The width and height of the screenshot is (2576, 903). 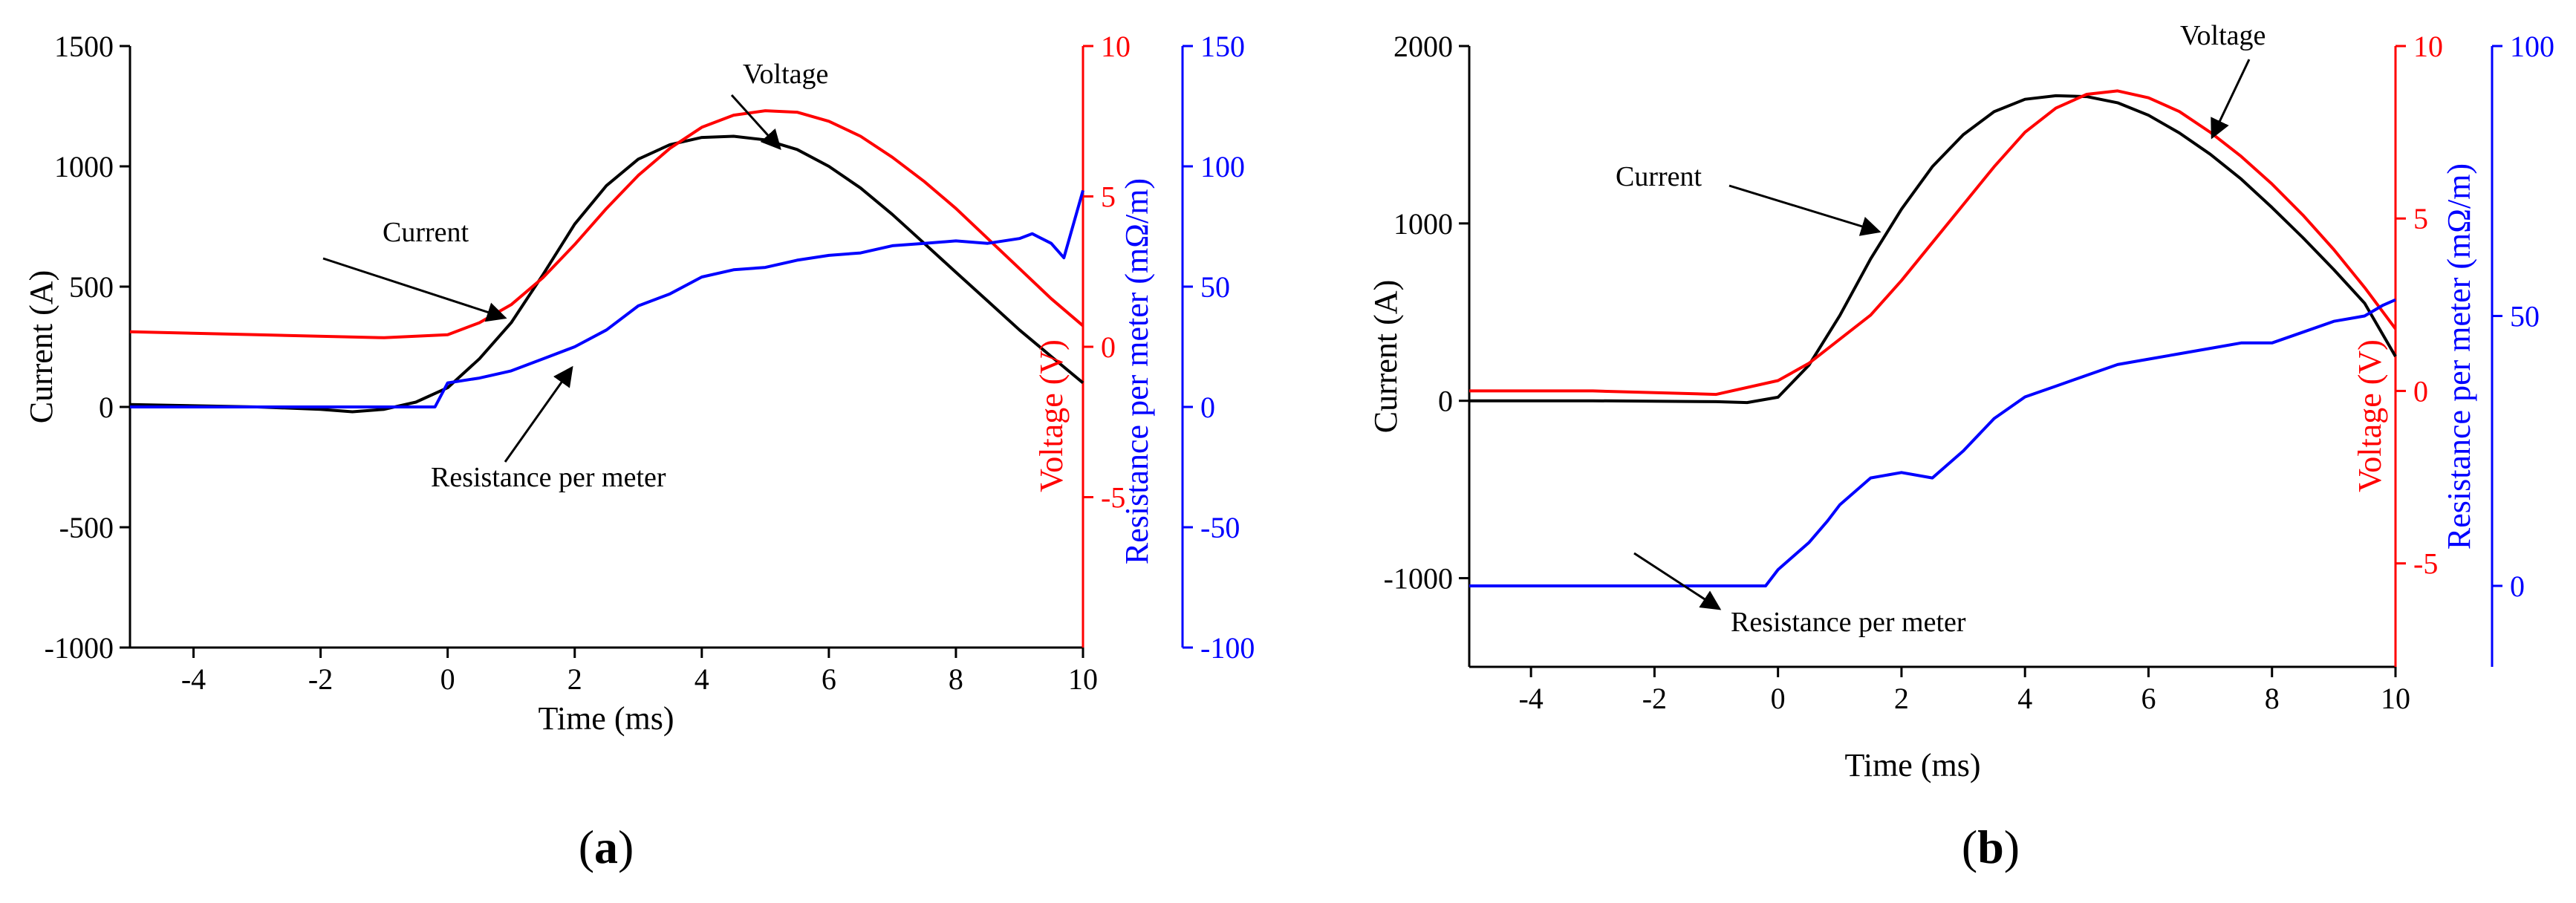 I want to click on resistance-tick-label: -100, so click(x=1227, y=648).